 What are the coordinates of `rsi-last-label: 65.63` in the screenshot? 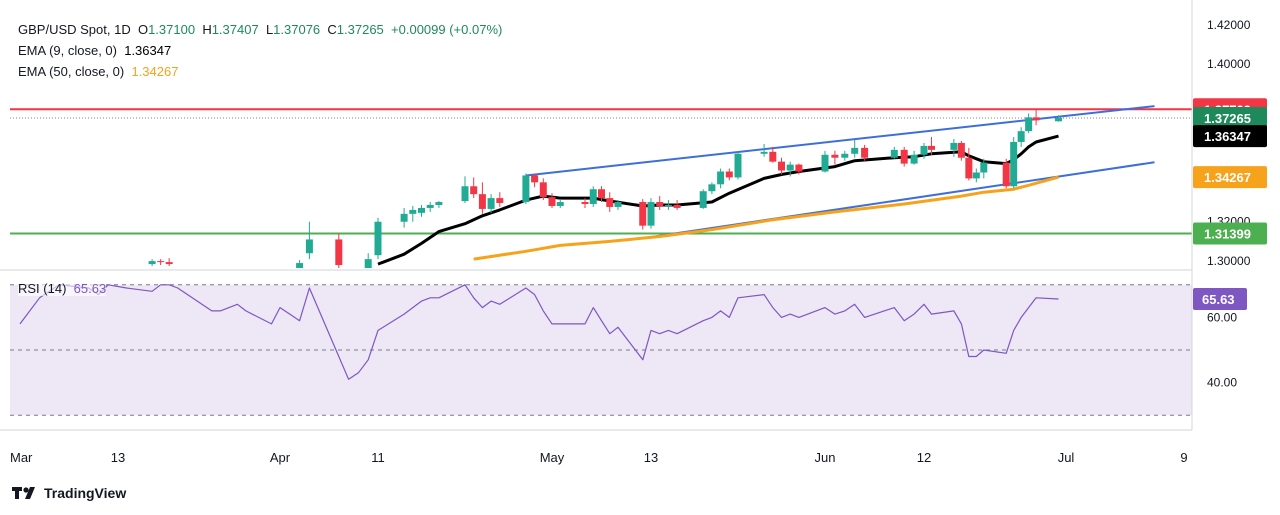 It's located at (1220, 299).